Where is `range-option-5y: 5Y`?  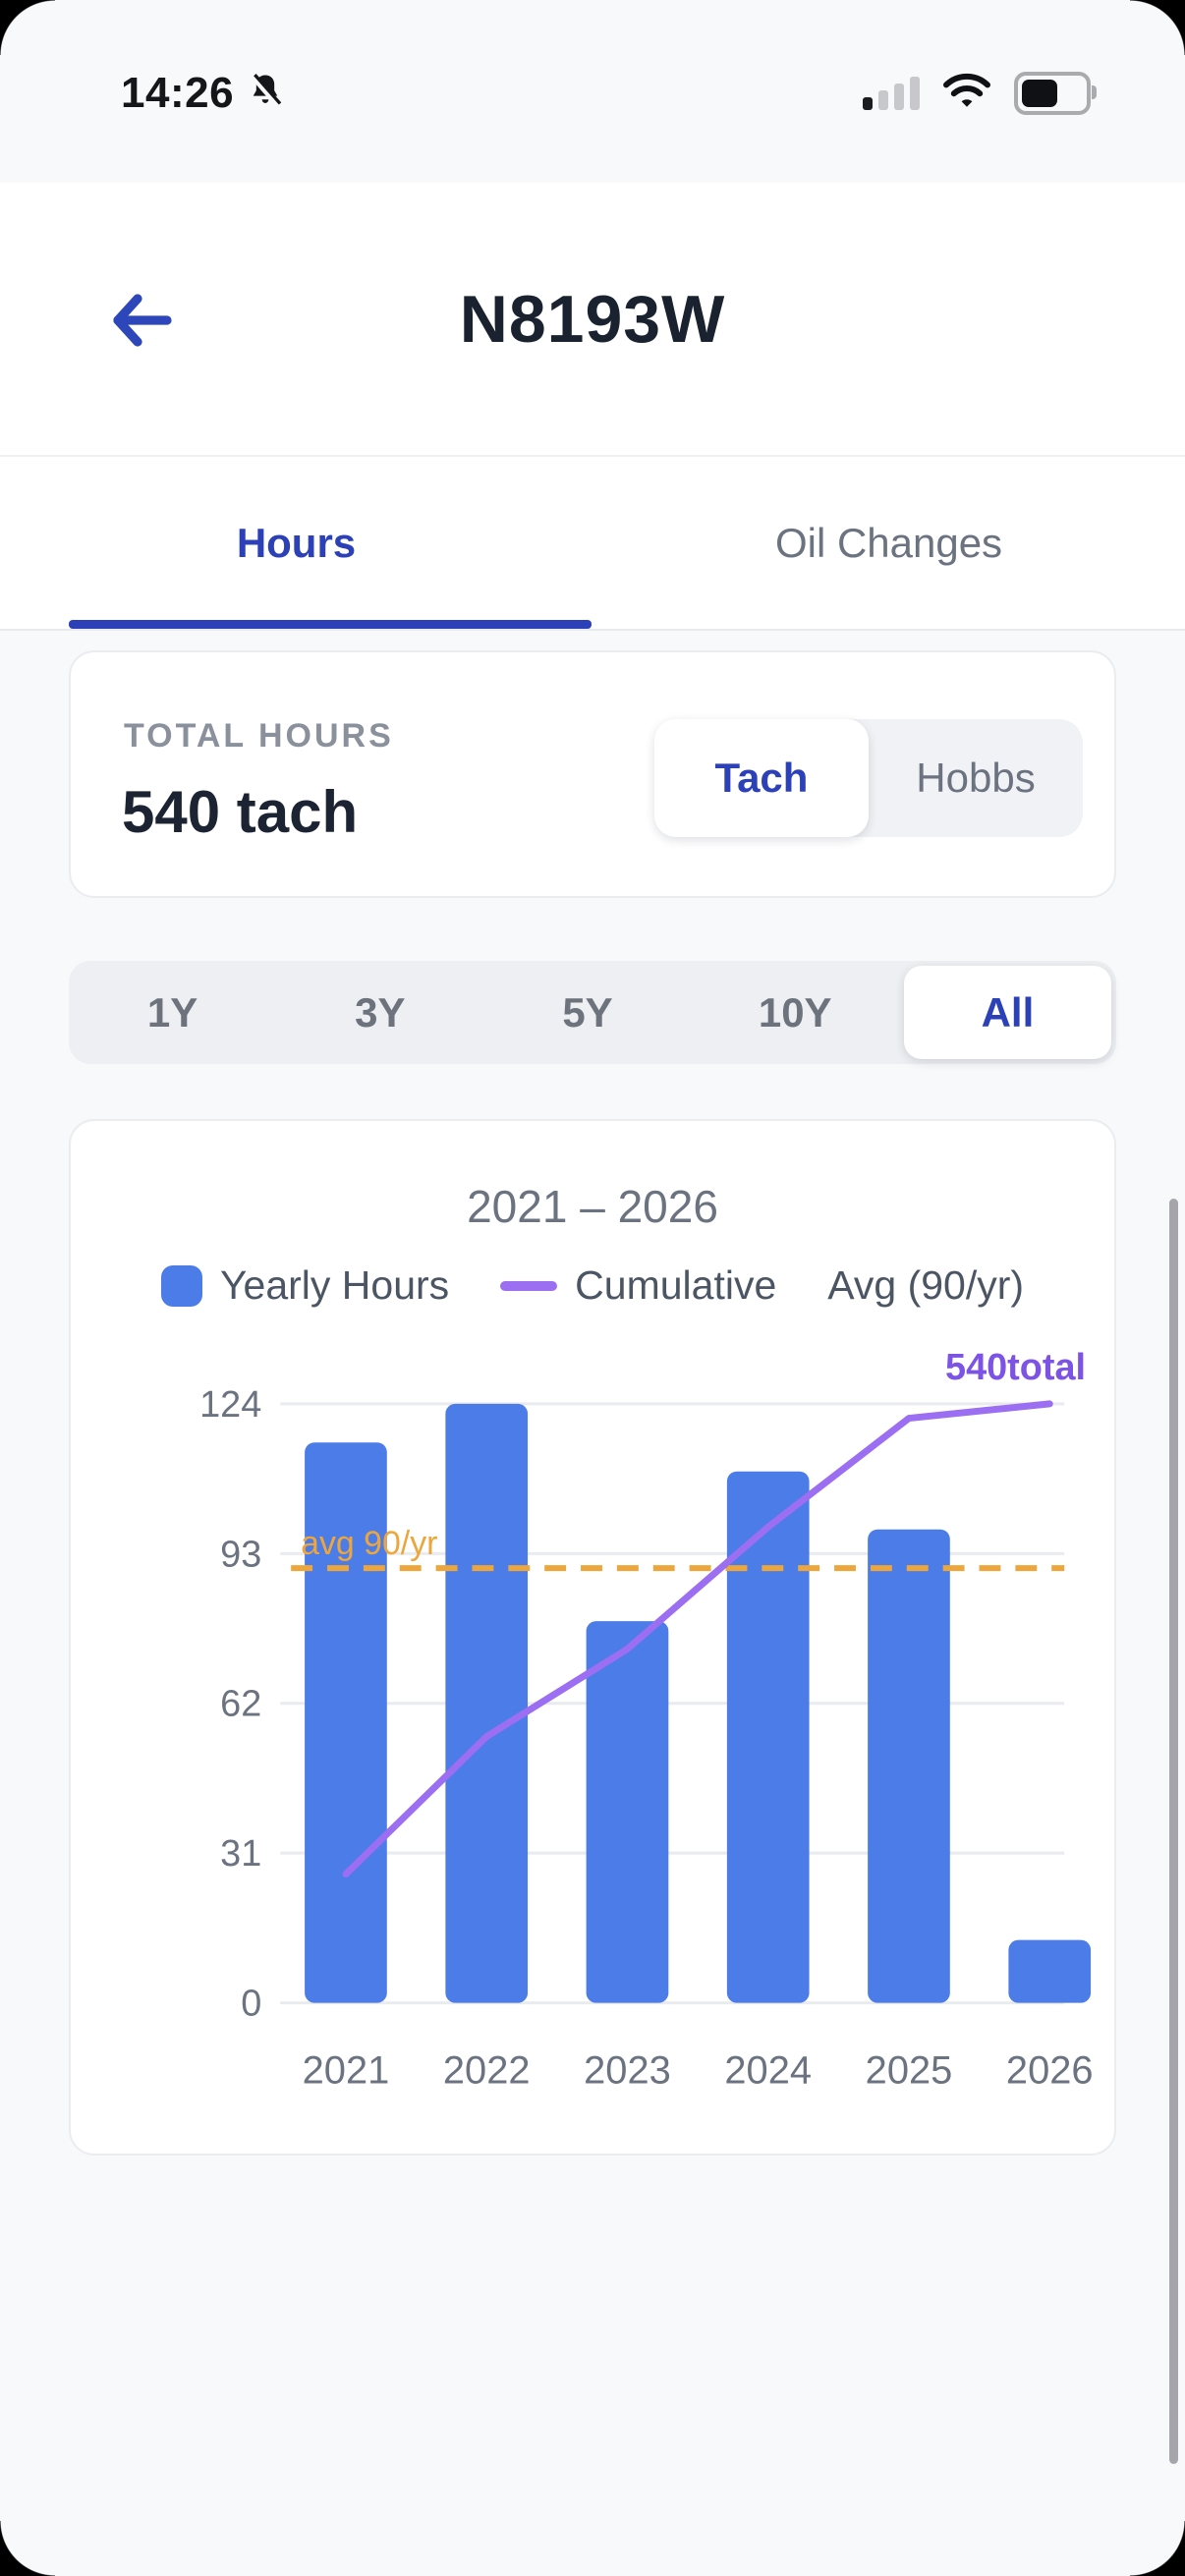
range-option-5y: 5Y is located at coordinates (588, 1012).